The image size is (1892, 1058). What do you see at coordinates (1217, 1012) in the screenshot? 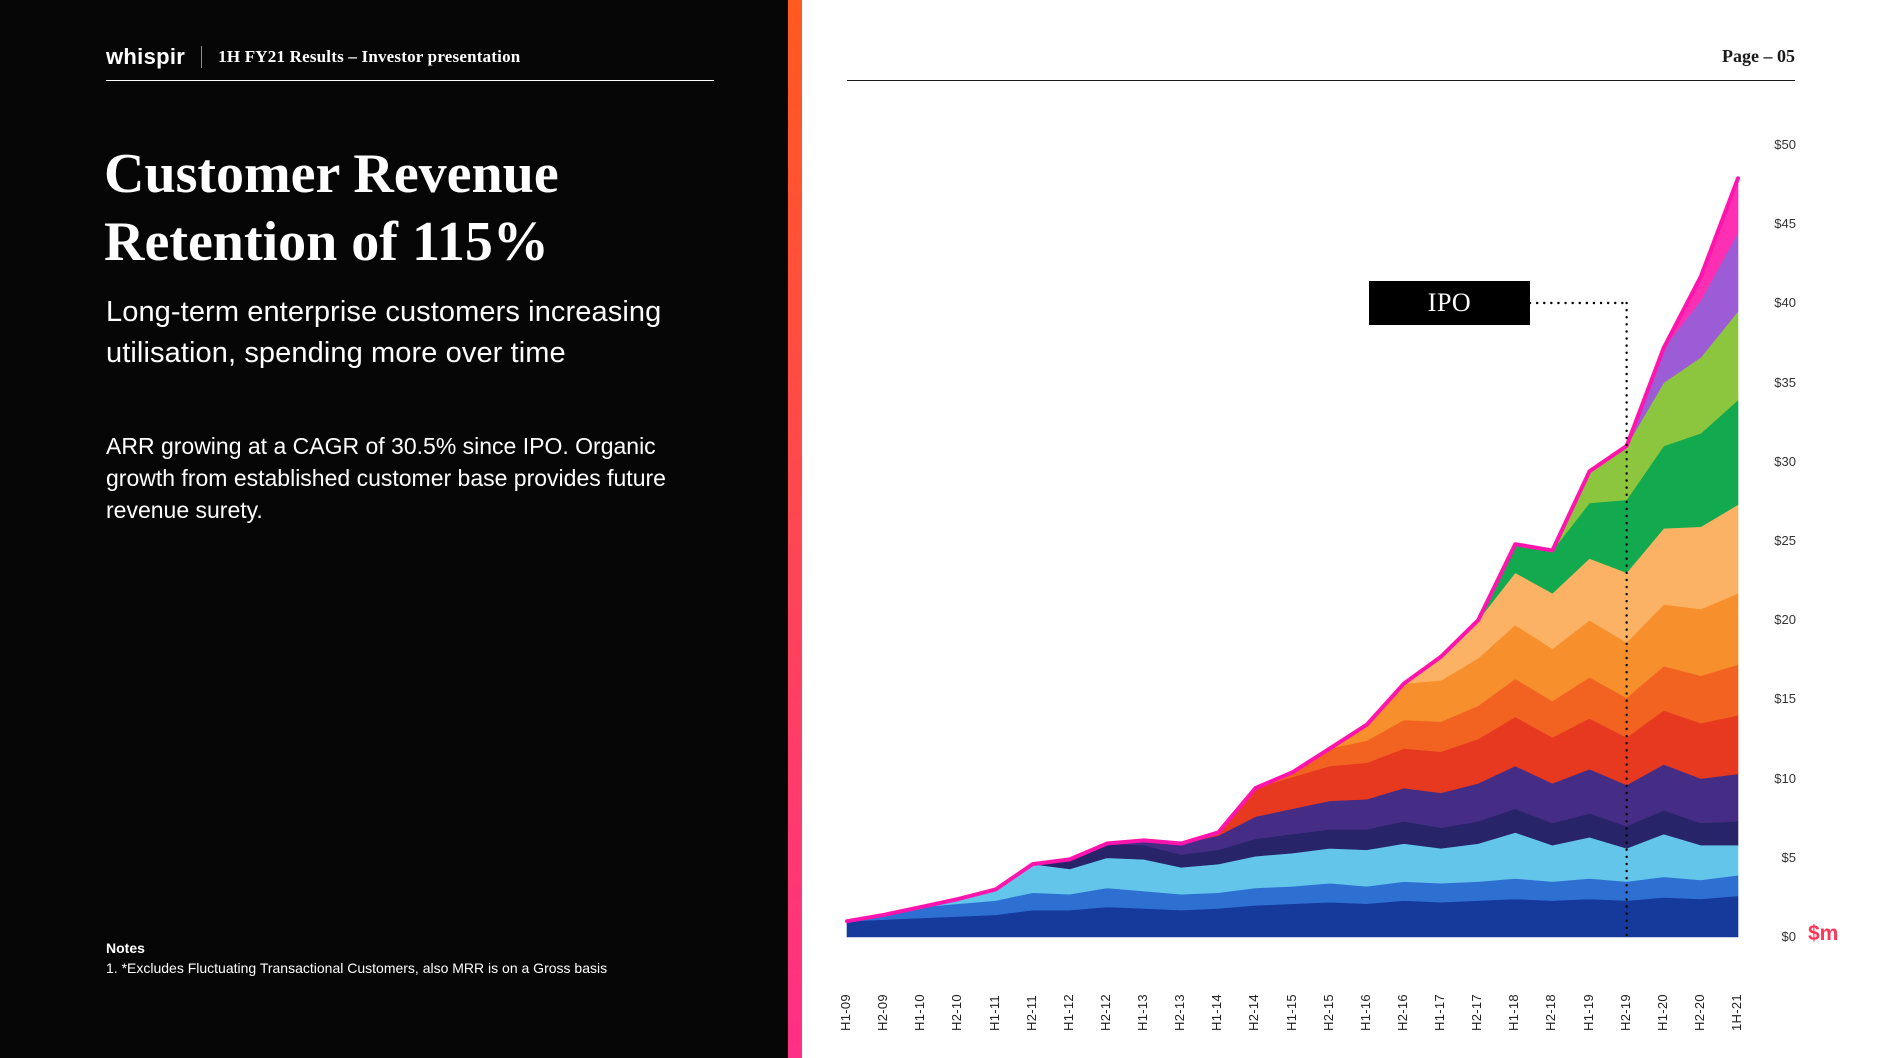
I see `x-axis-label: H1-14` at bounding box center [1217, 1012].